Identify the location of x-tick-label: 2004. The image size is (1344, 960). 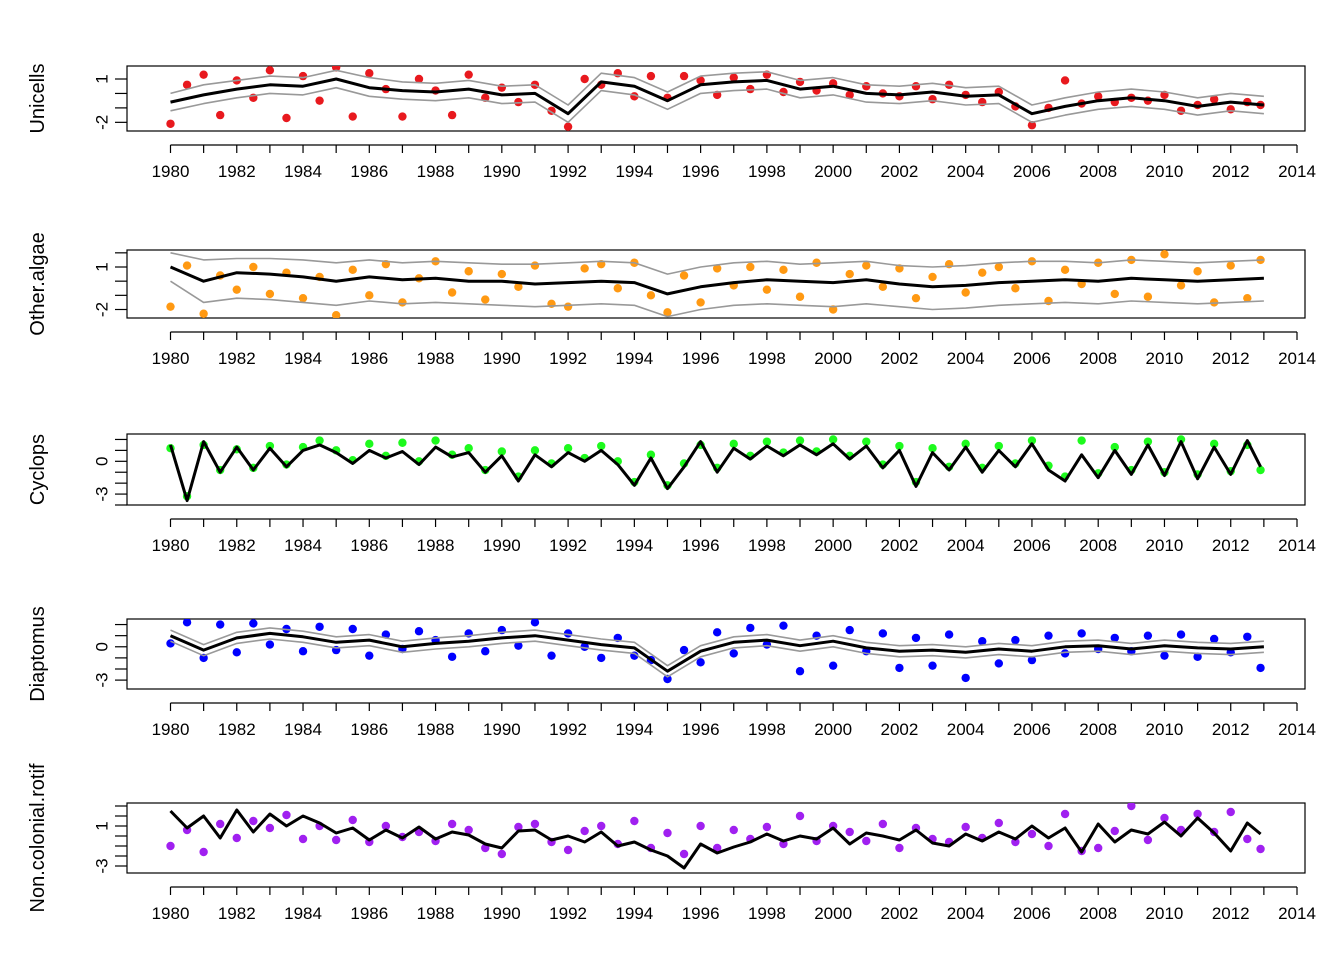
(966, 545).